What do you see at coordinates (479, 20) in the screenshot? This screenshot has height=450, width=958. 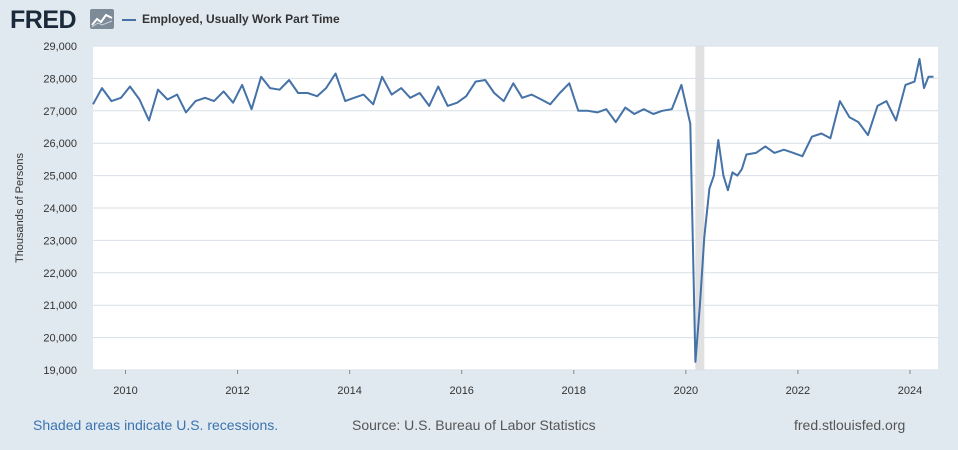 I see `chart-header: FRED Employed, Usually Work Part Time` at bounding box center [479, 20].